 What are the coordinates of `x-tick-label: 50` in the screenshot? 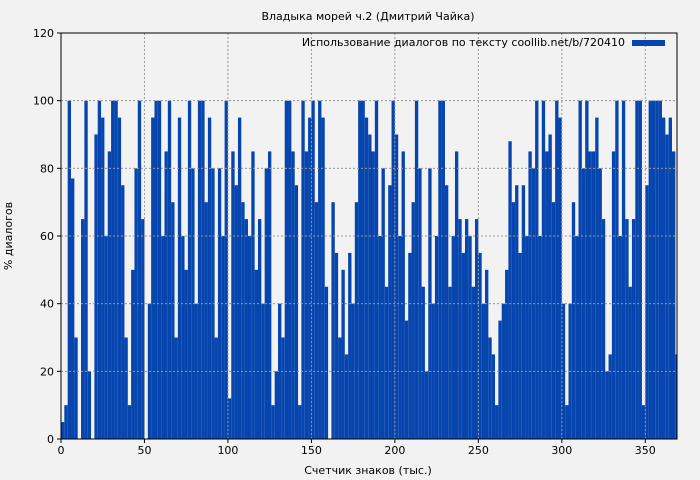 It's located at (144, 450).